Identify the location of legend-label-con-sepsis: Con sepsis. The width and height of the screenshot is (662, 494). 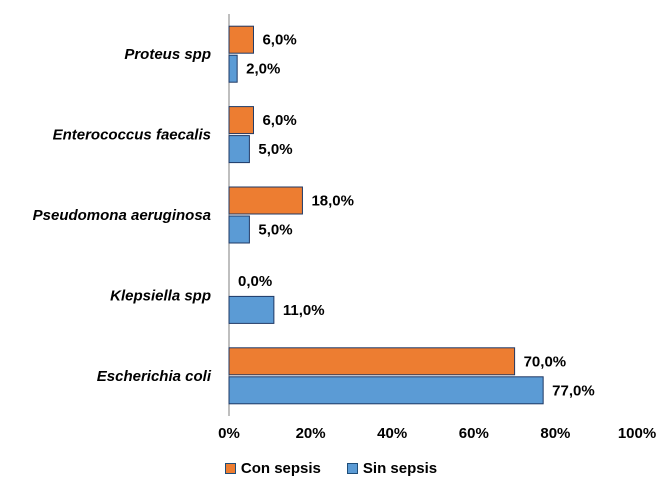
(280, 468).